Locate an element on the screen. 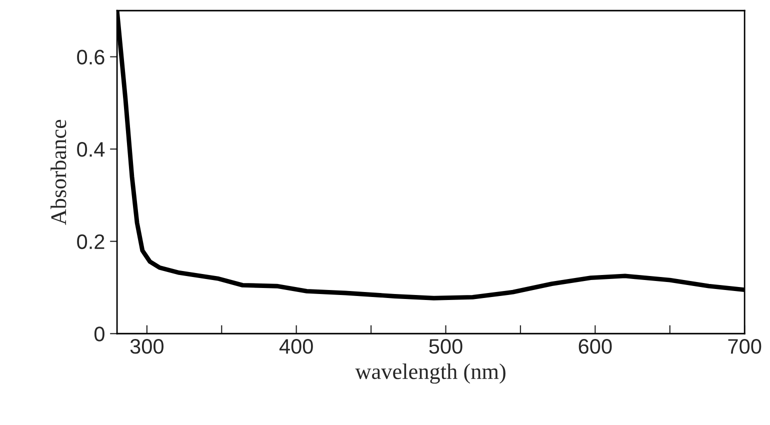 This screenshot has height=425, width=770. x-tick-label: 700 is located at coordinates (745, 346).